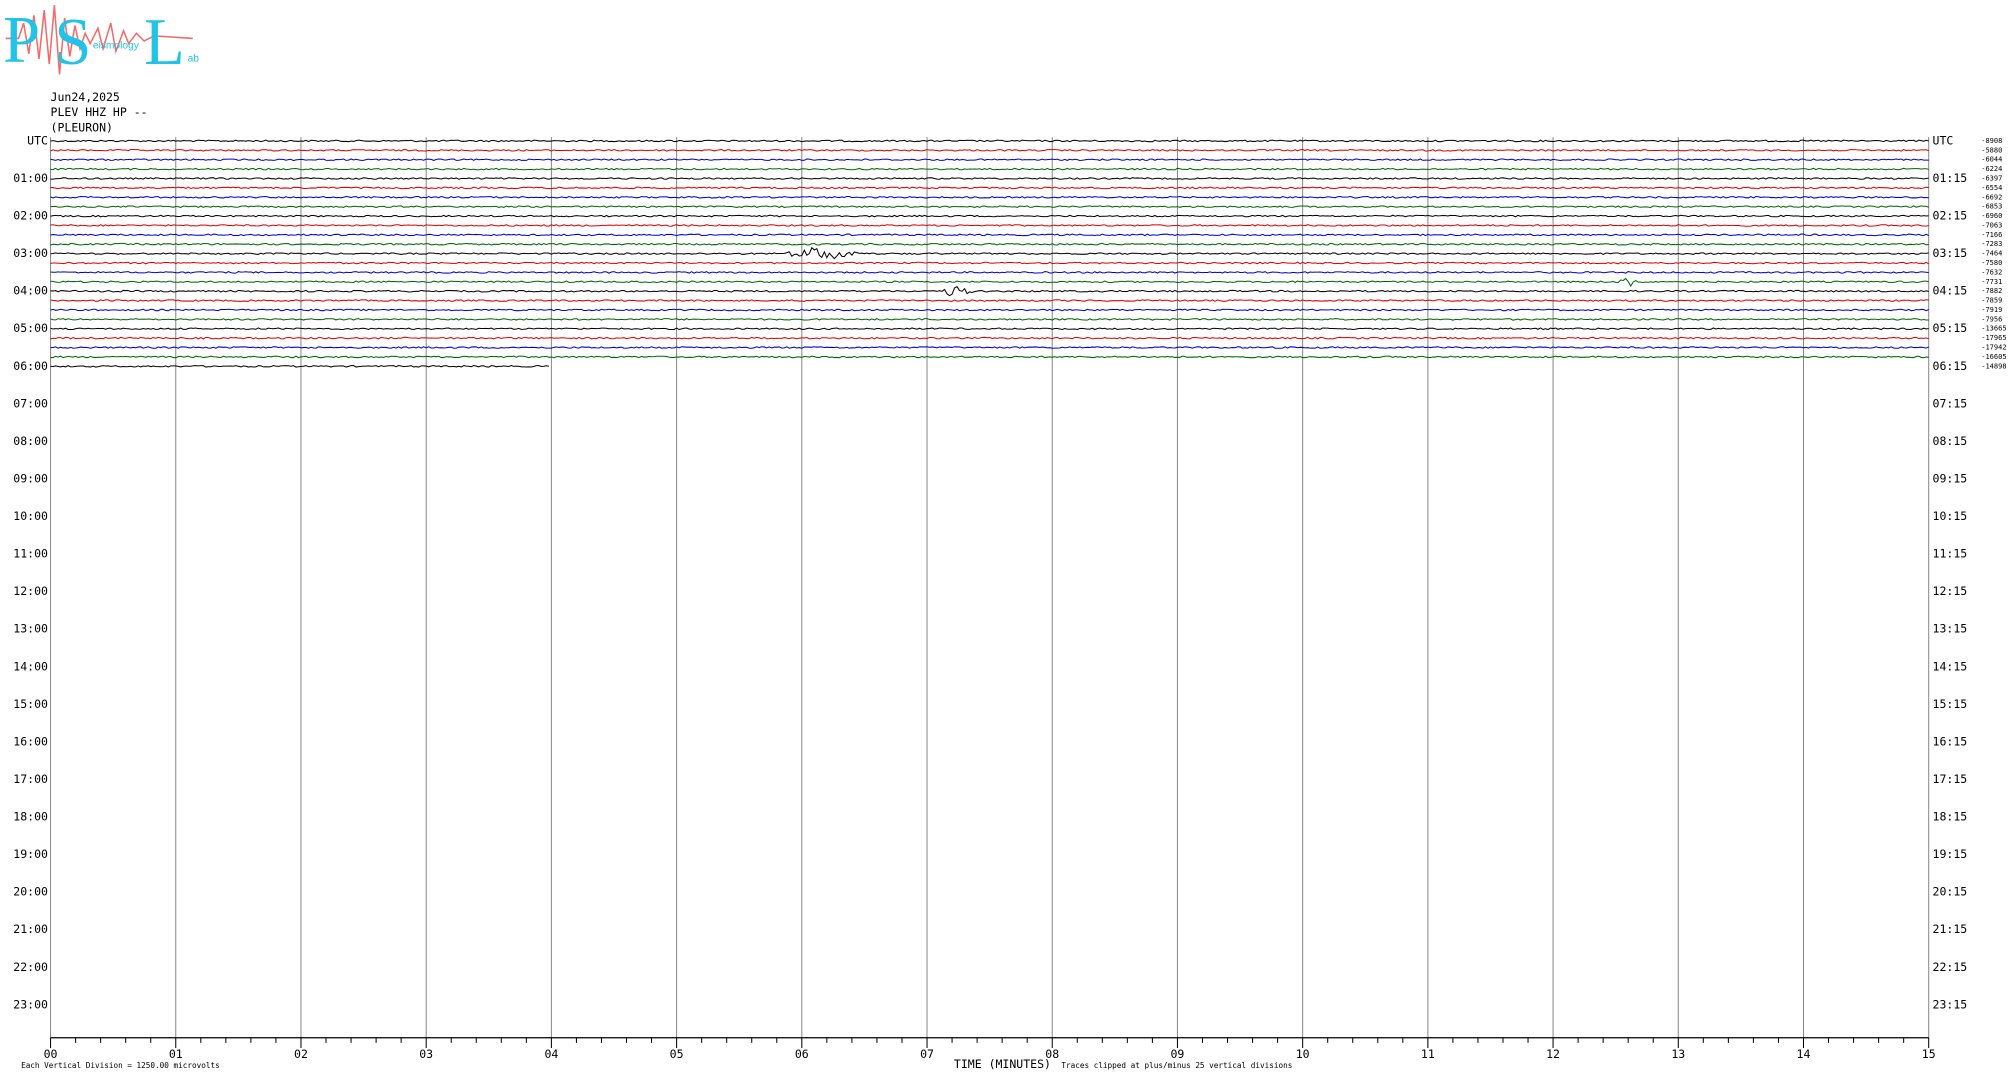 This screenshot has width=2010, height=1080. I want to click on logo-letter: P, so click(21, 39).